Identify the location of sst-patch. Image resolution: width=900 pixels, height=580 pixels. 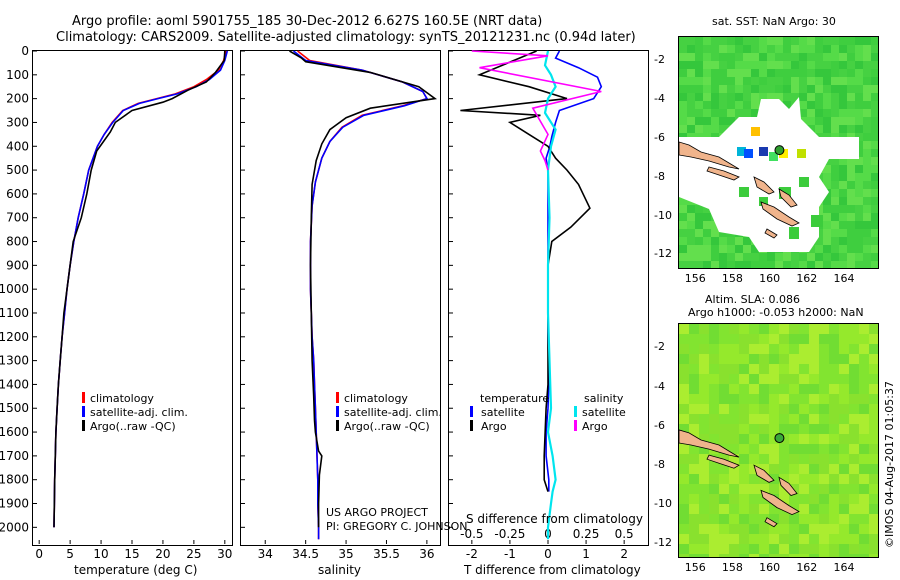
(794, 233).